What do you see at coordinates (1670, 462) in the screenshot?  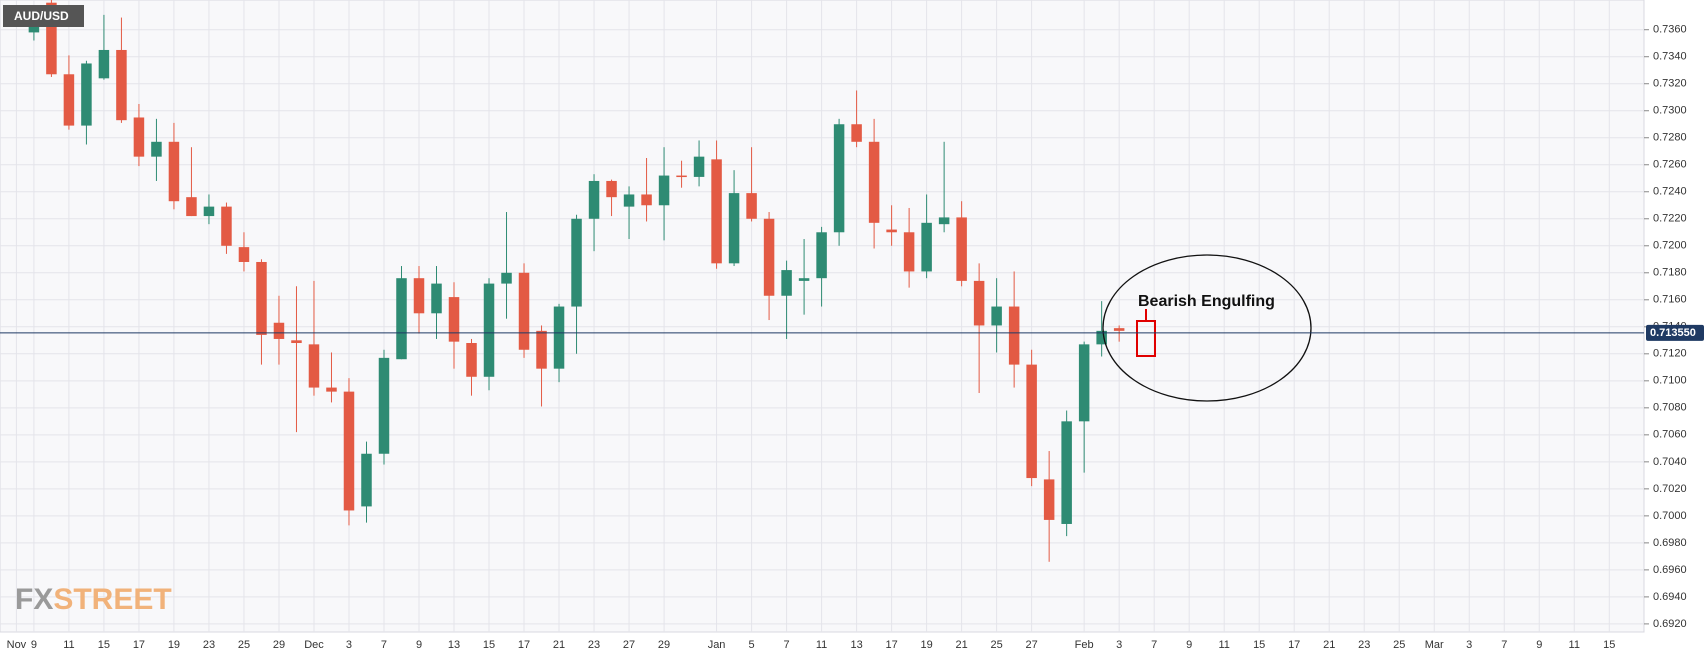 I see `y-tick-label: 0.7040` at bounding box center [1670, 462].